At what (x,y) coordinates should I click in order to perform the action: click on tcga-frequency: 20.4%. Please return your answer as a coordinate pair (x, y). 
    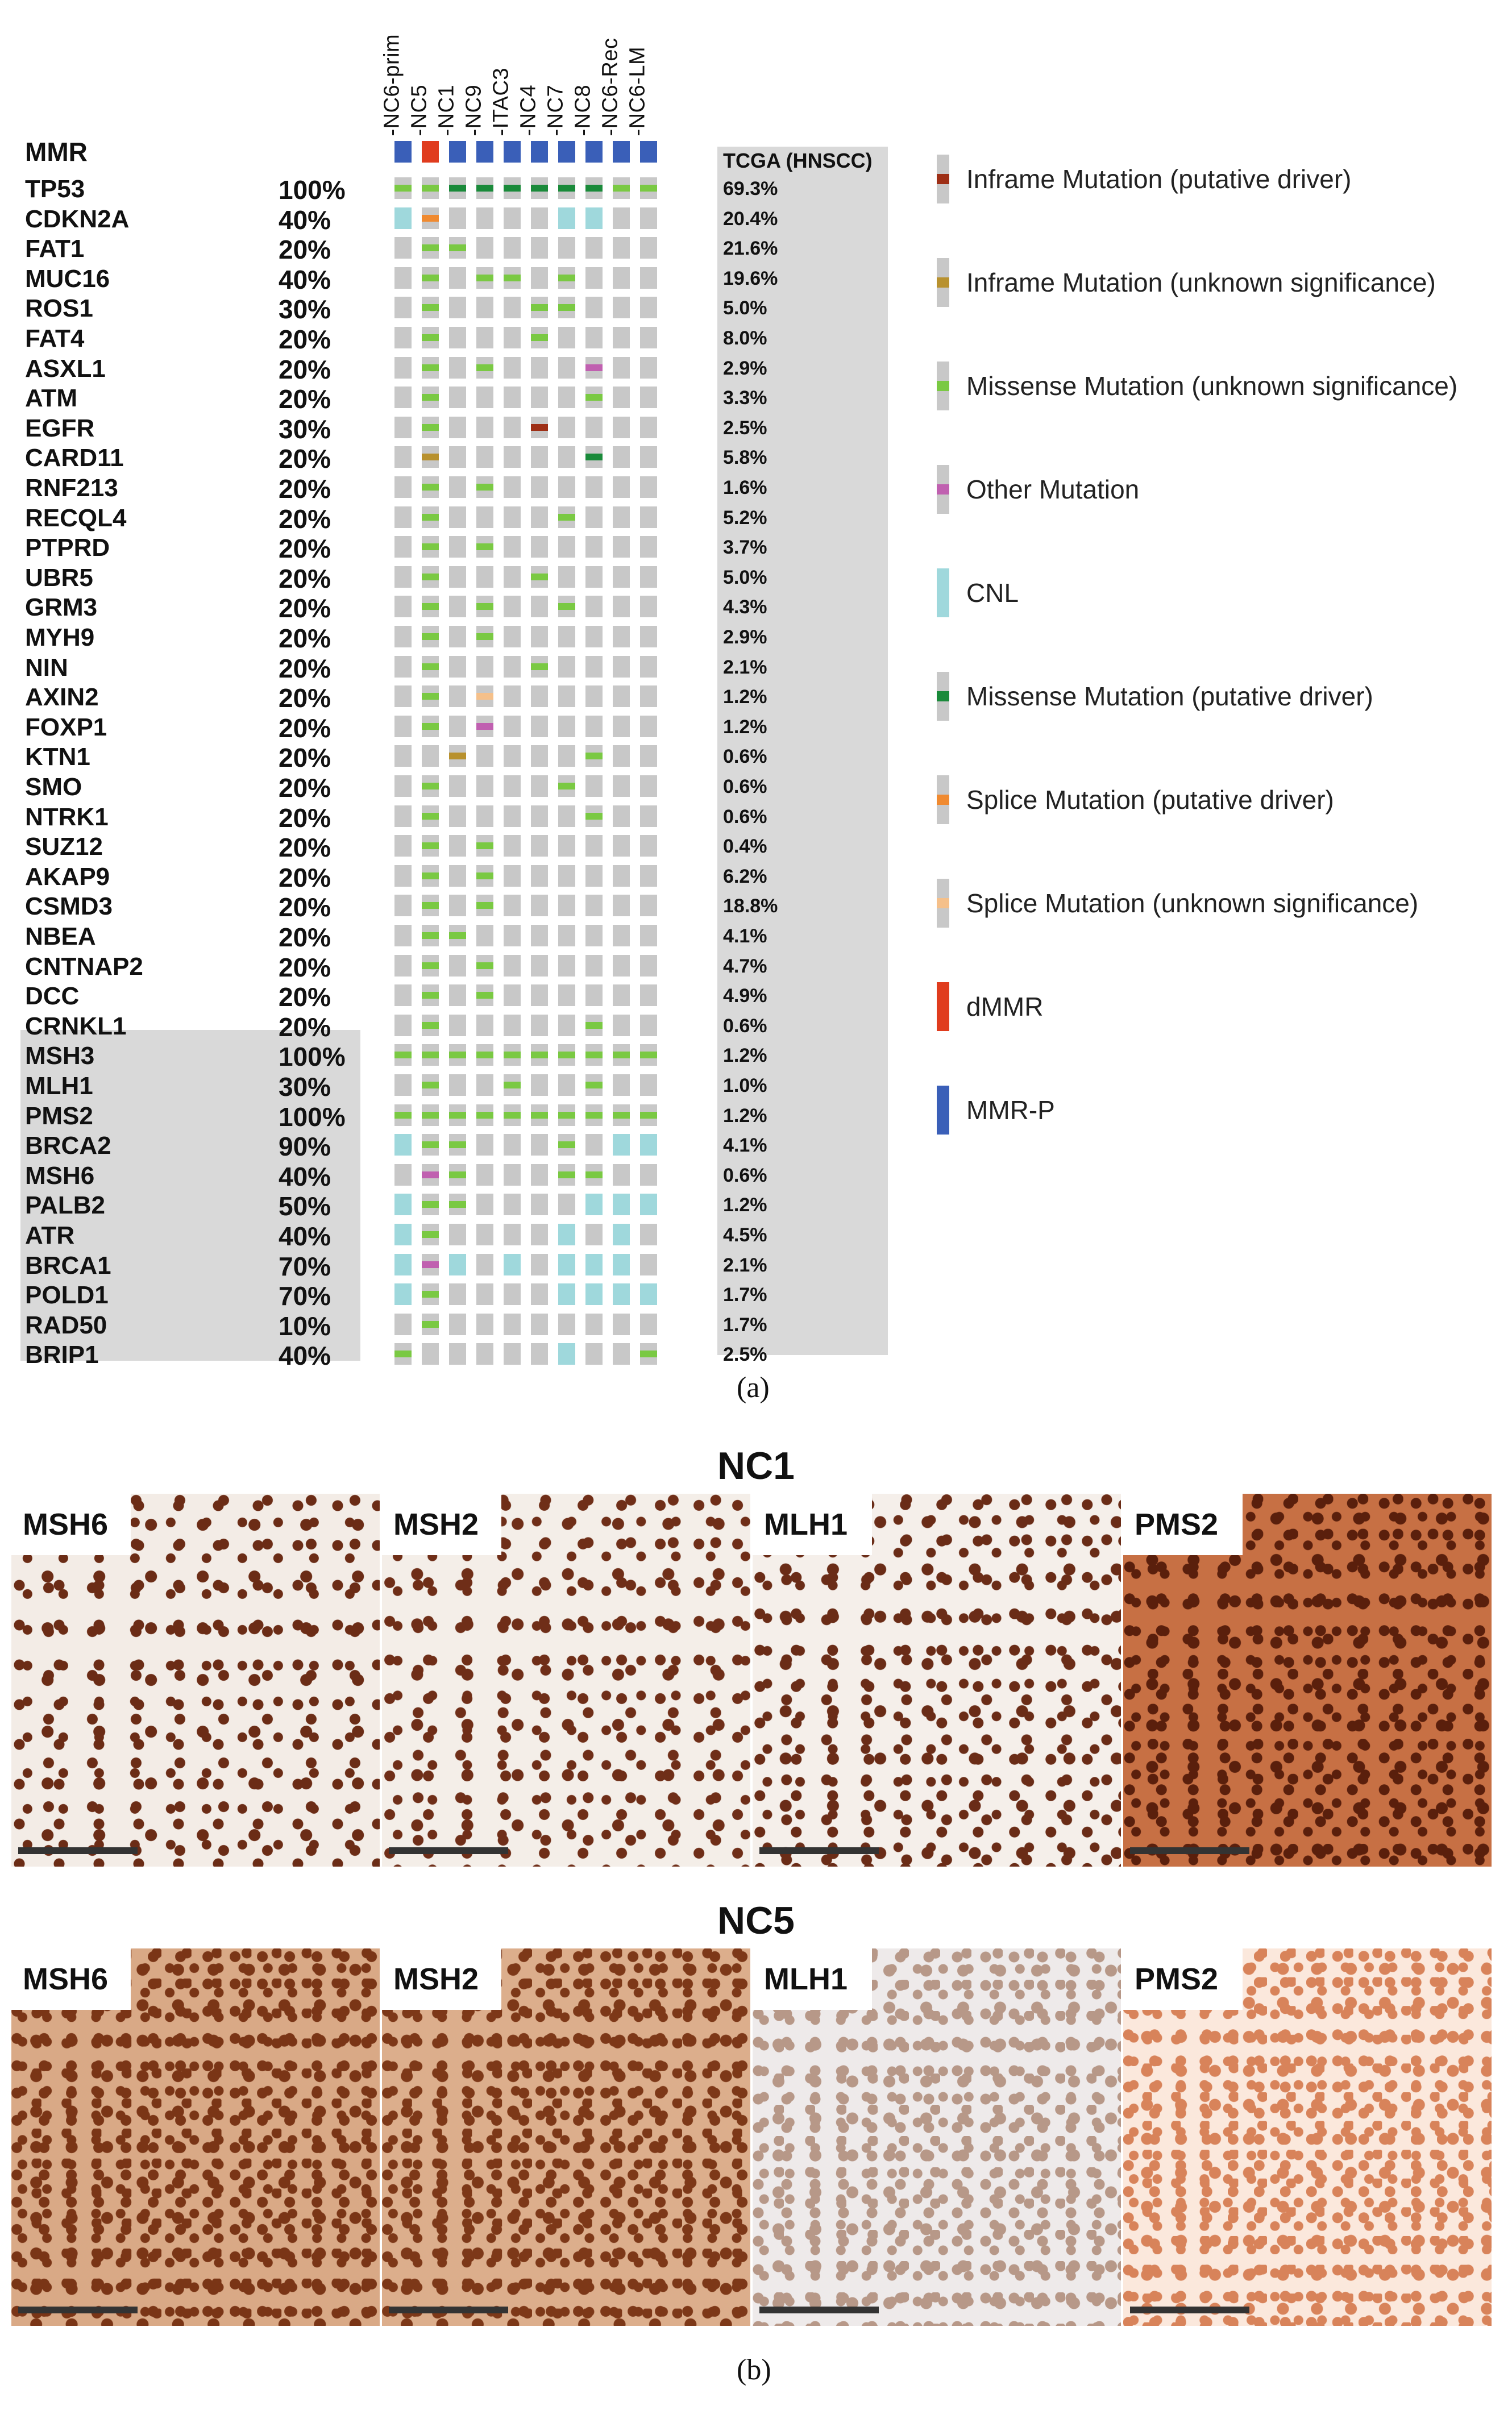
    Looking at the image, I should click on (750, 218).